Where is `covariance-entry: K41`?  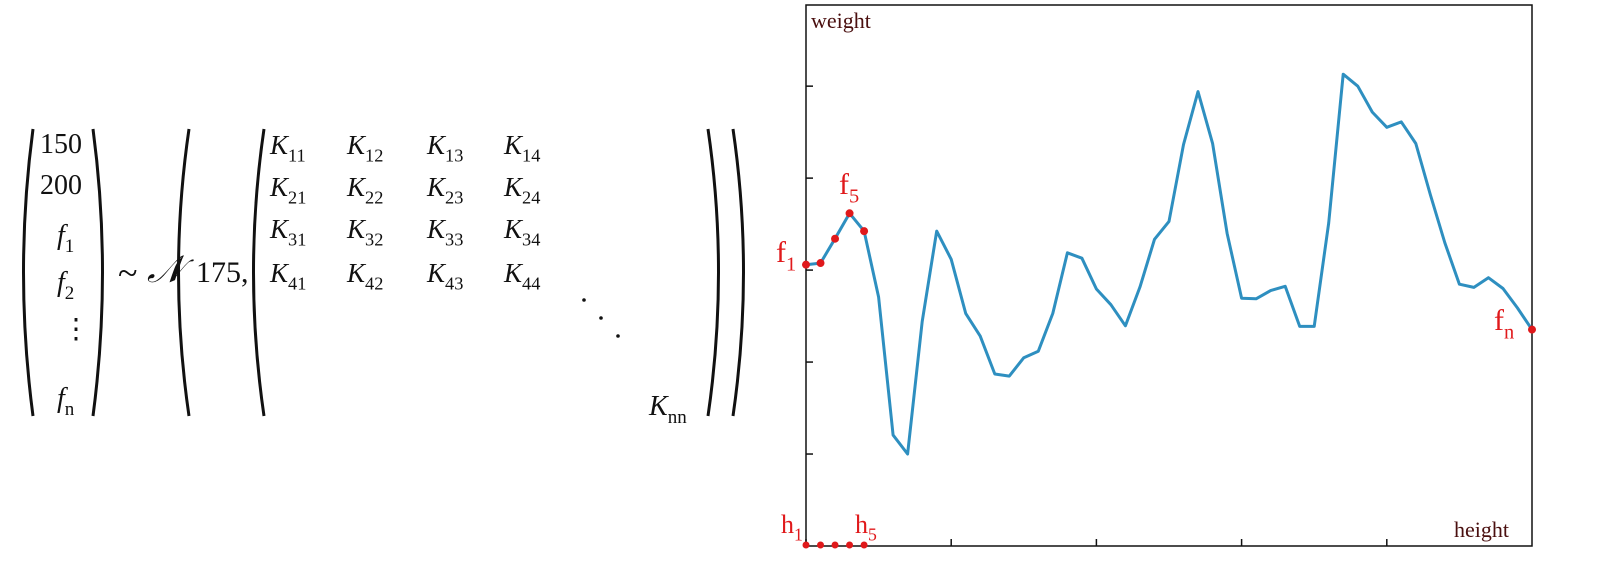
covariance-entry: K41 is located at coordinates (287, 276).